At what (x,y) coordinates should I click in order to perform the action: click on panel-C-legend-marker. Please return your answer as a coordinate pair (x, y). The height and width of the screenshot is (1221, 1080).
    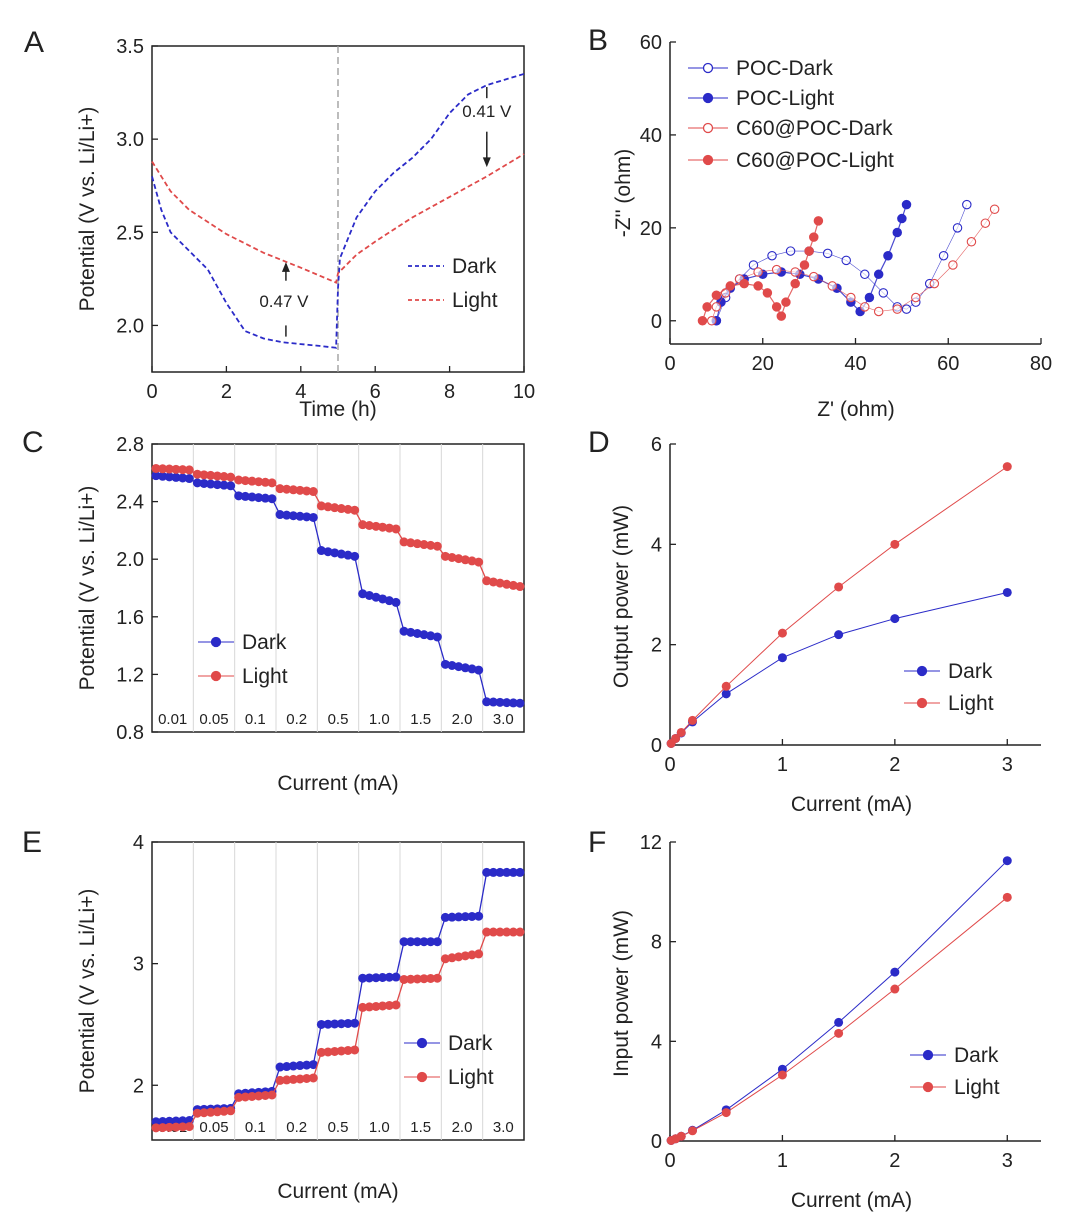
    Looking at the image, I should click on (216, 676).